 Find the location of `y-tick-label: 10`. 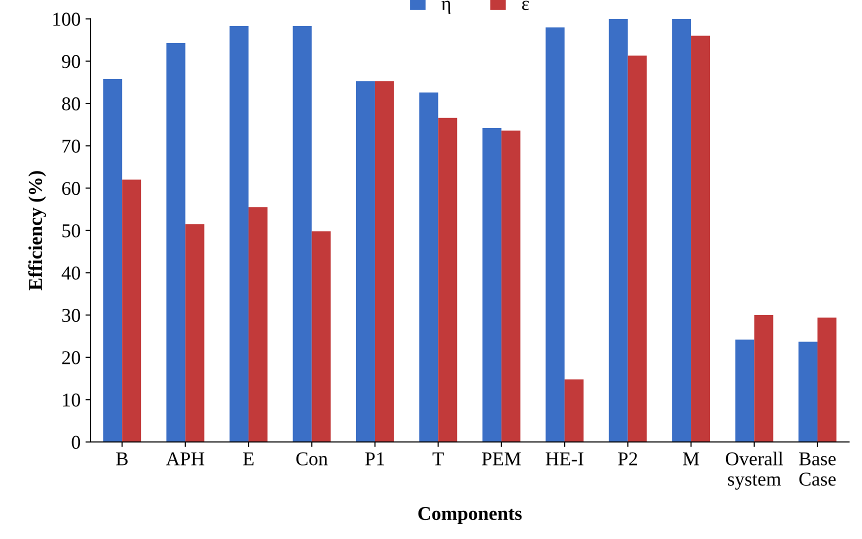

y-tick-label: 10 is located at coordinates (71, 400).